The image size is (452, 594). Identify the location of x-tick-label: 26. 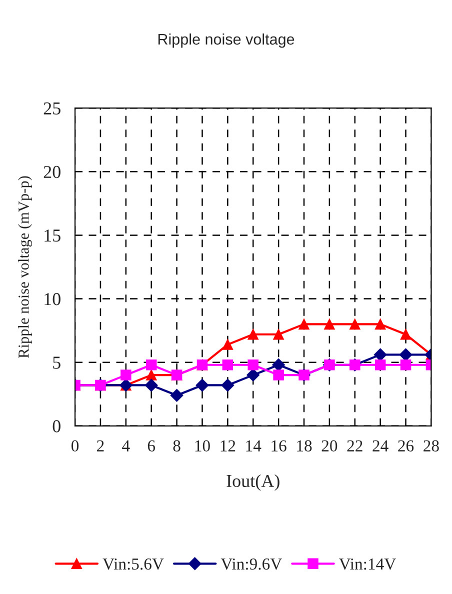
(406, 446).